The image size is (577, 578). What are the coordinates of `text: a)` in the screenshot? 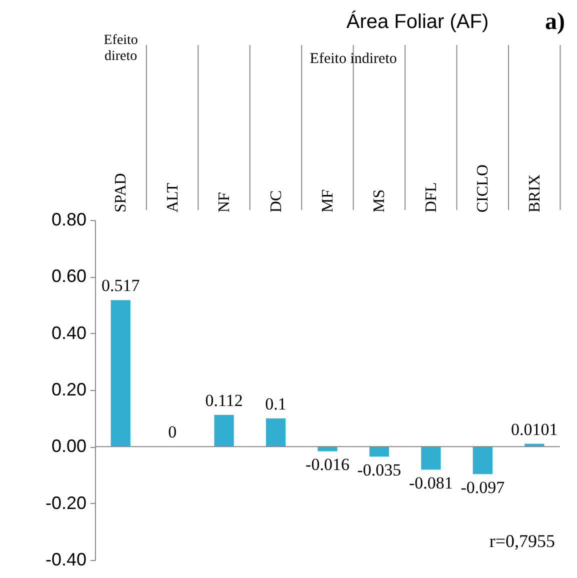 It's located at (555, 22).